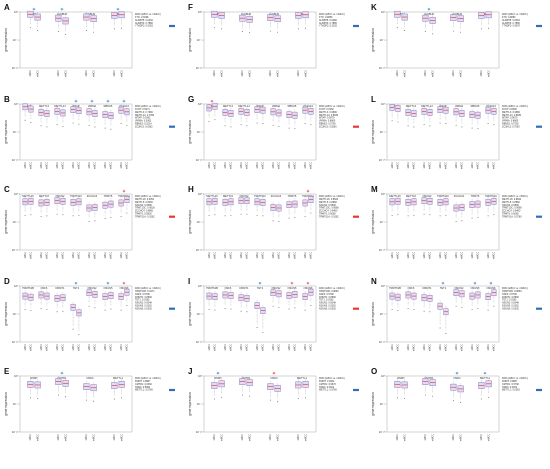  What do you see at coordinates (308, 106) in the screenshot?
I see `gene-label: ZC3H13` at bounding box center [308, 106].